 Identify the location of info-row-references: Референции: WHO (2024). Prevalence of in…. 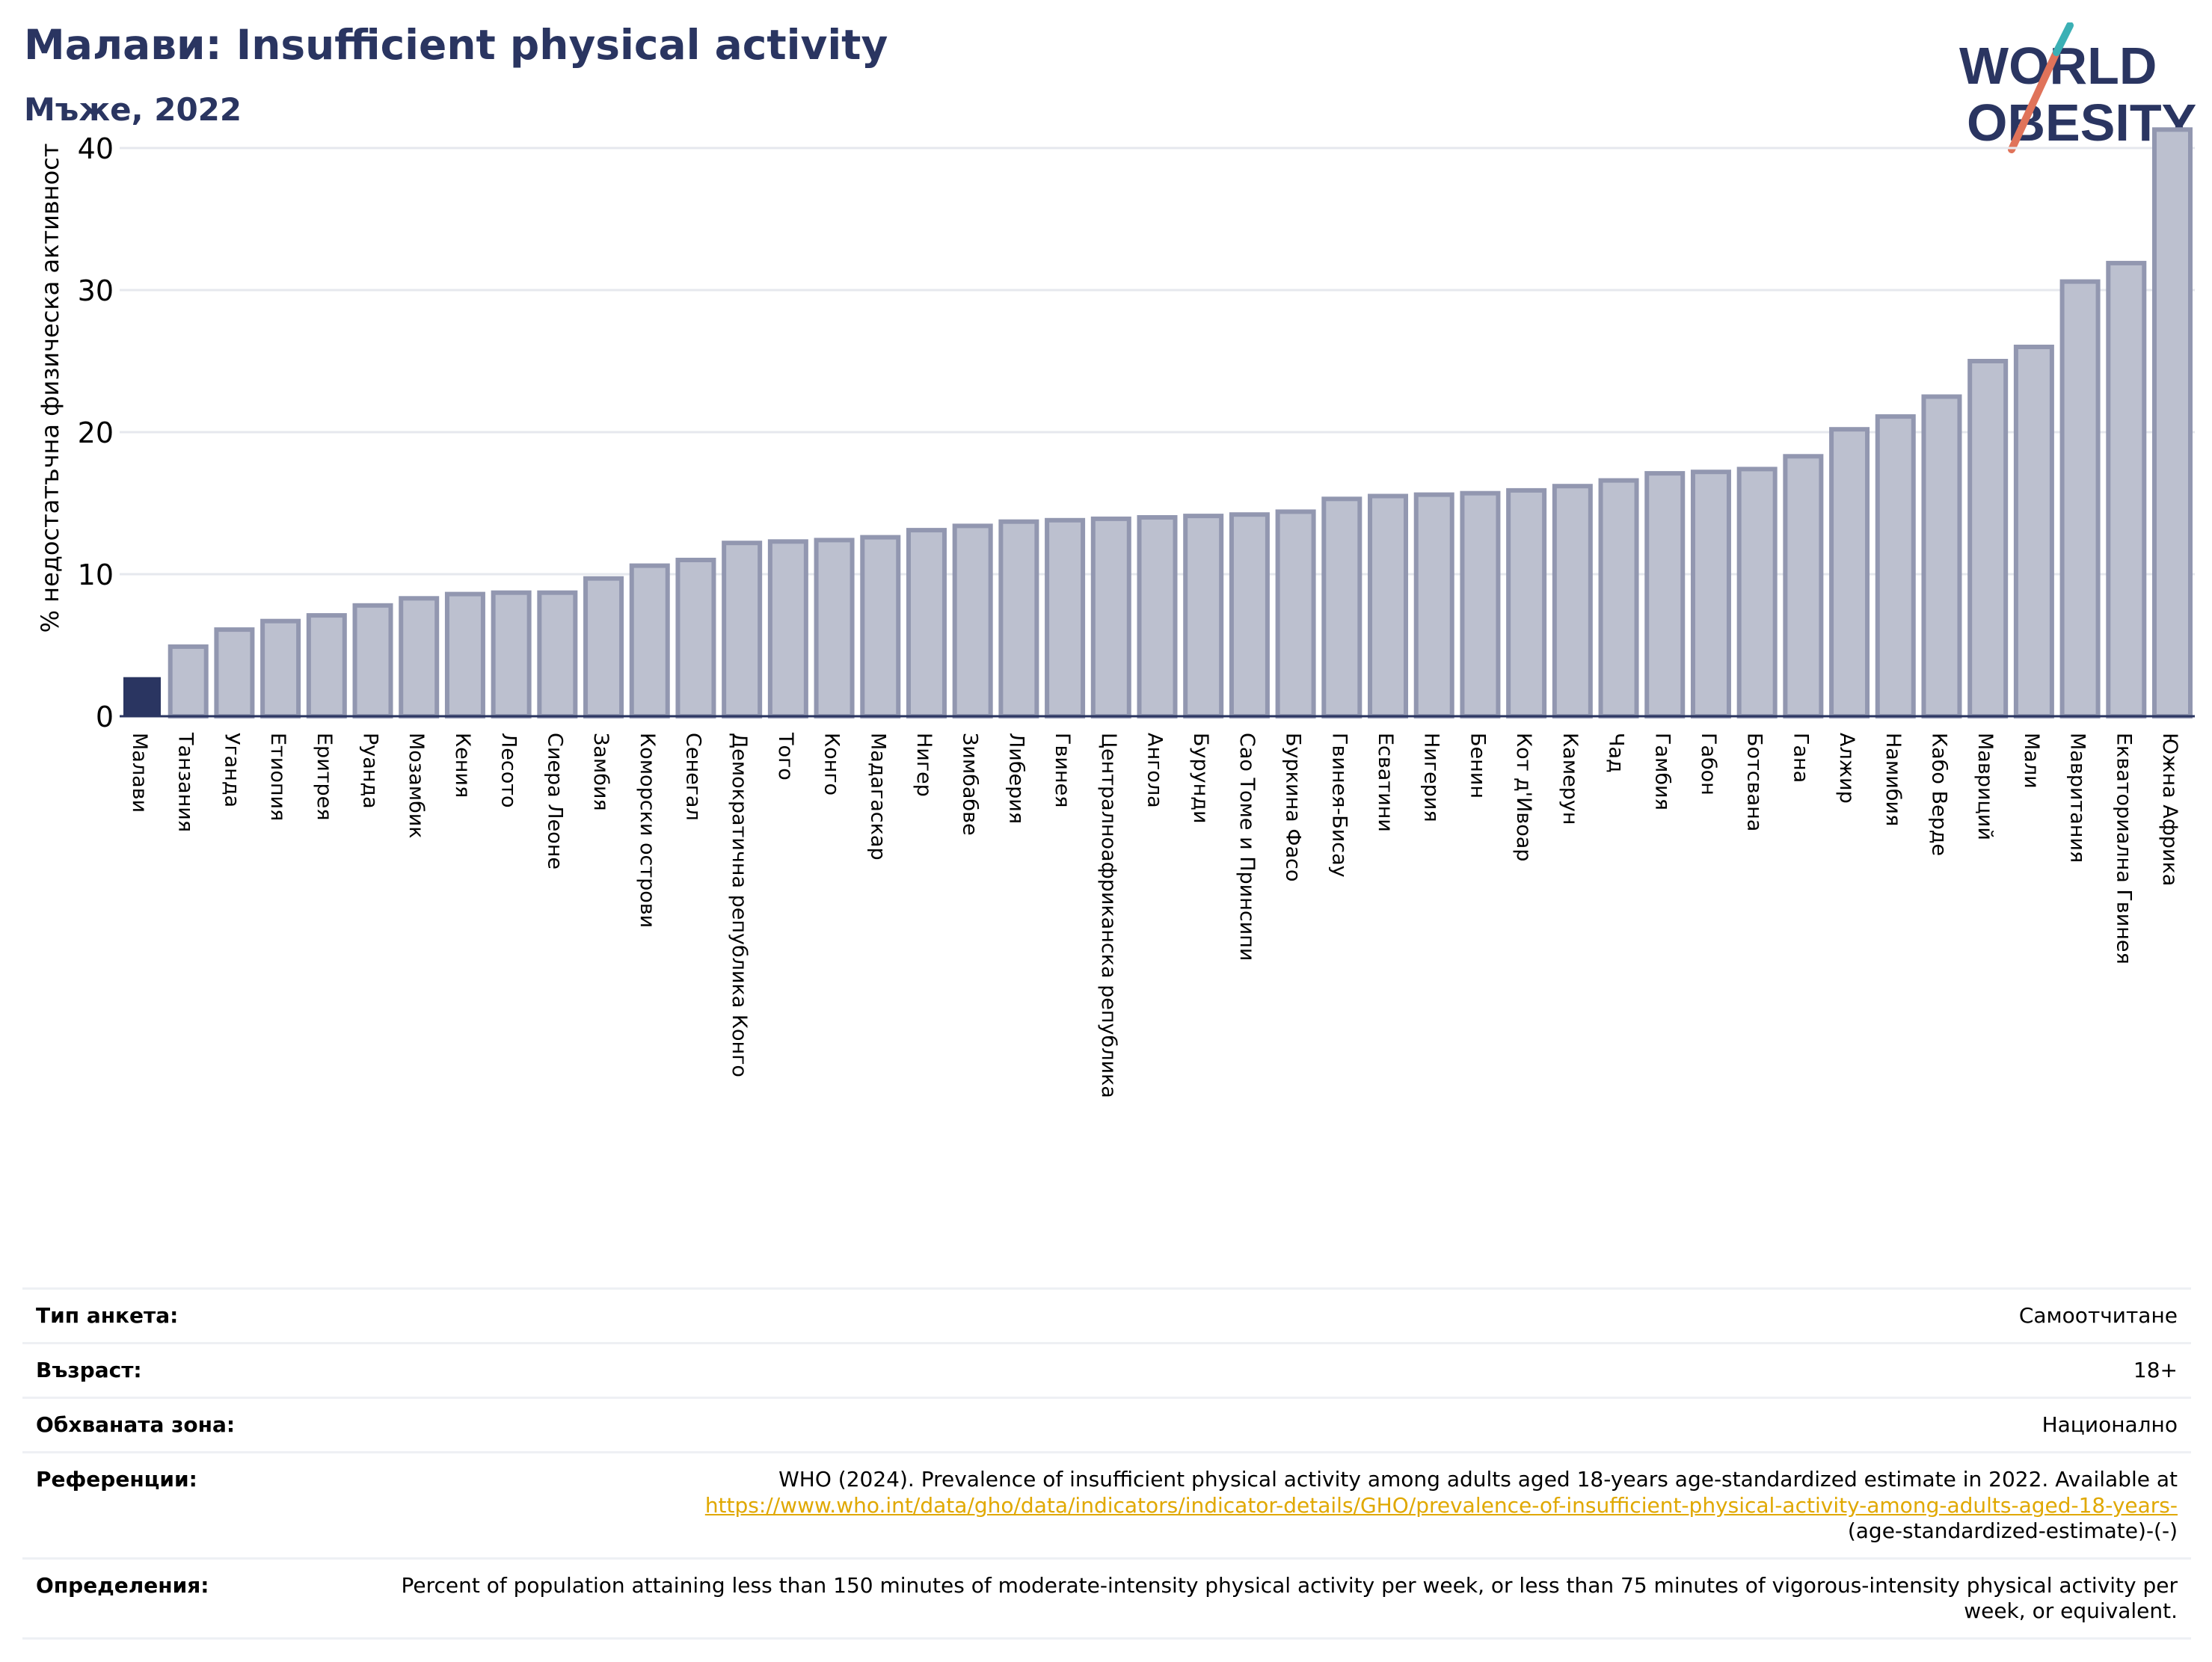
(1106, 1504).